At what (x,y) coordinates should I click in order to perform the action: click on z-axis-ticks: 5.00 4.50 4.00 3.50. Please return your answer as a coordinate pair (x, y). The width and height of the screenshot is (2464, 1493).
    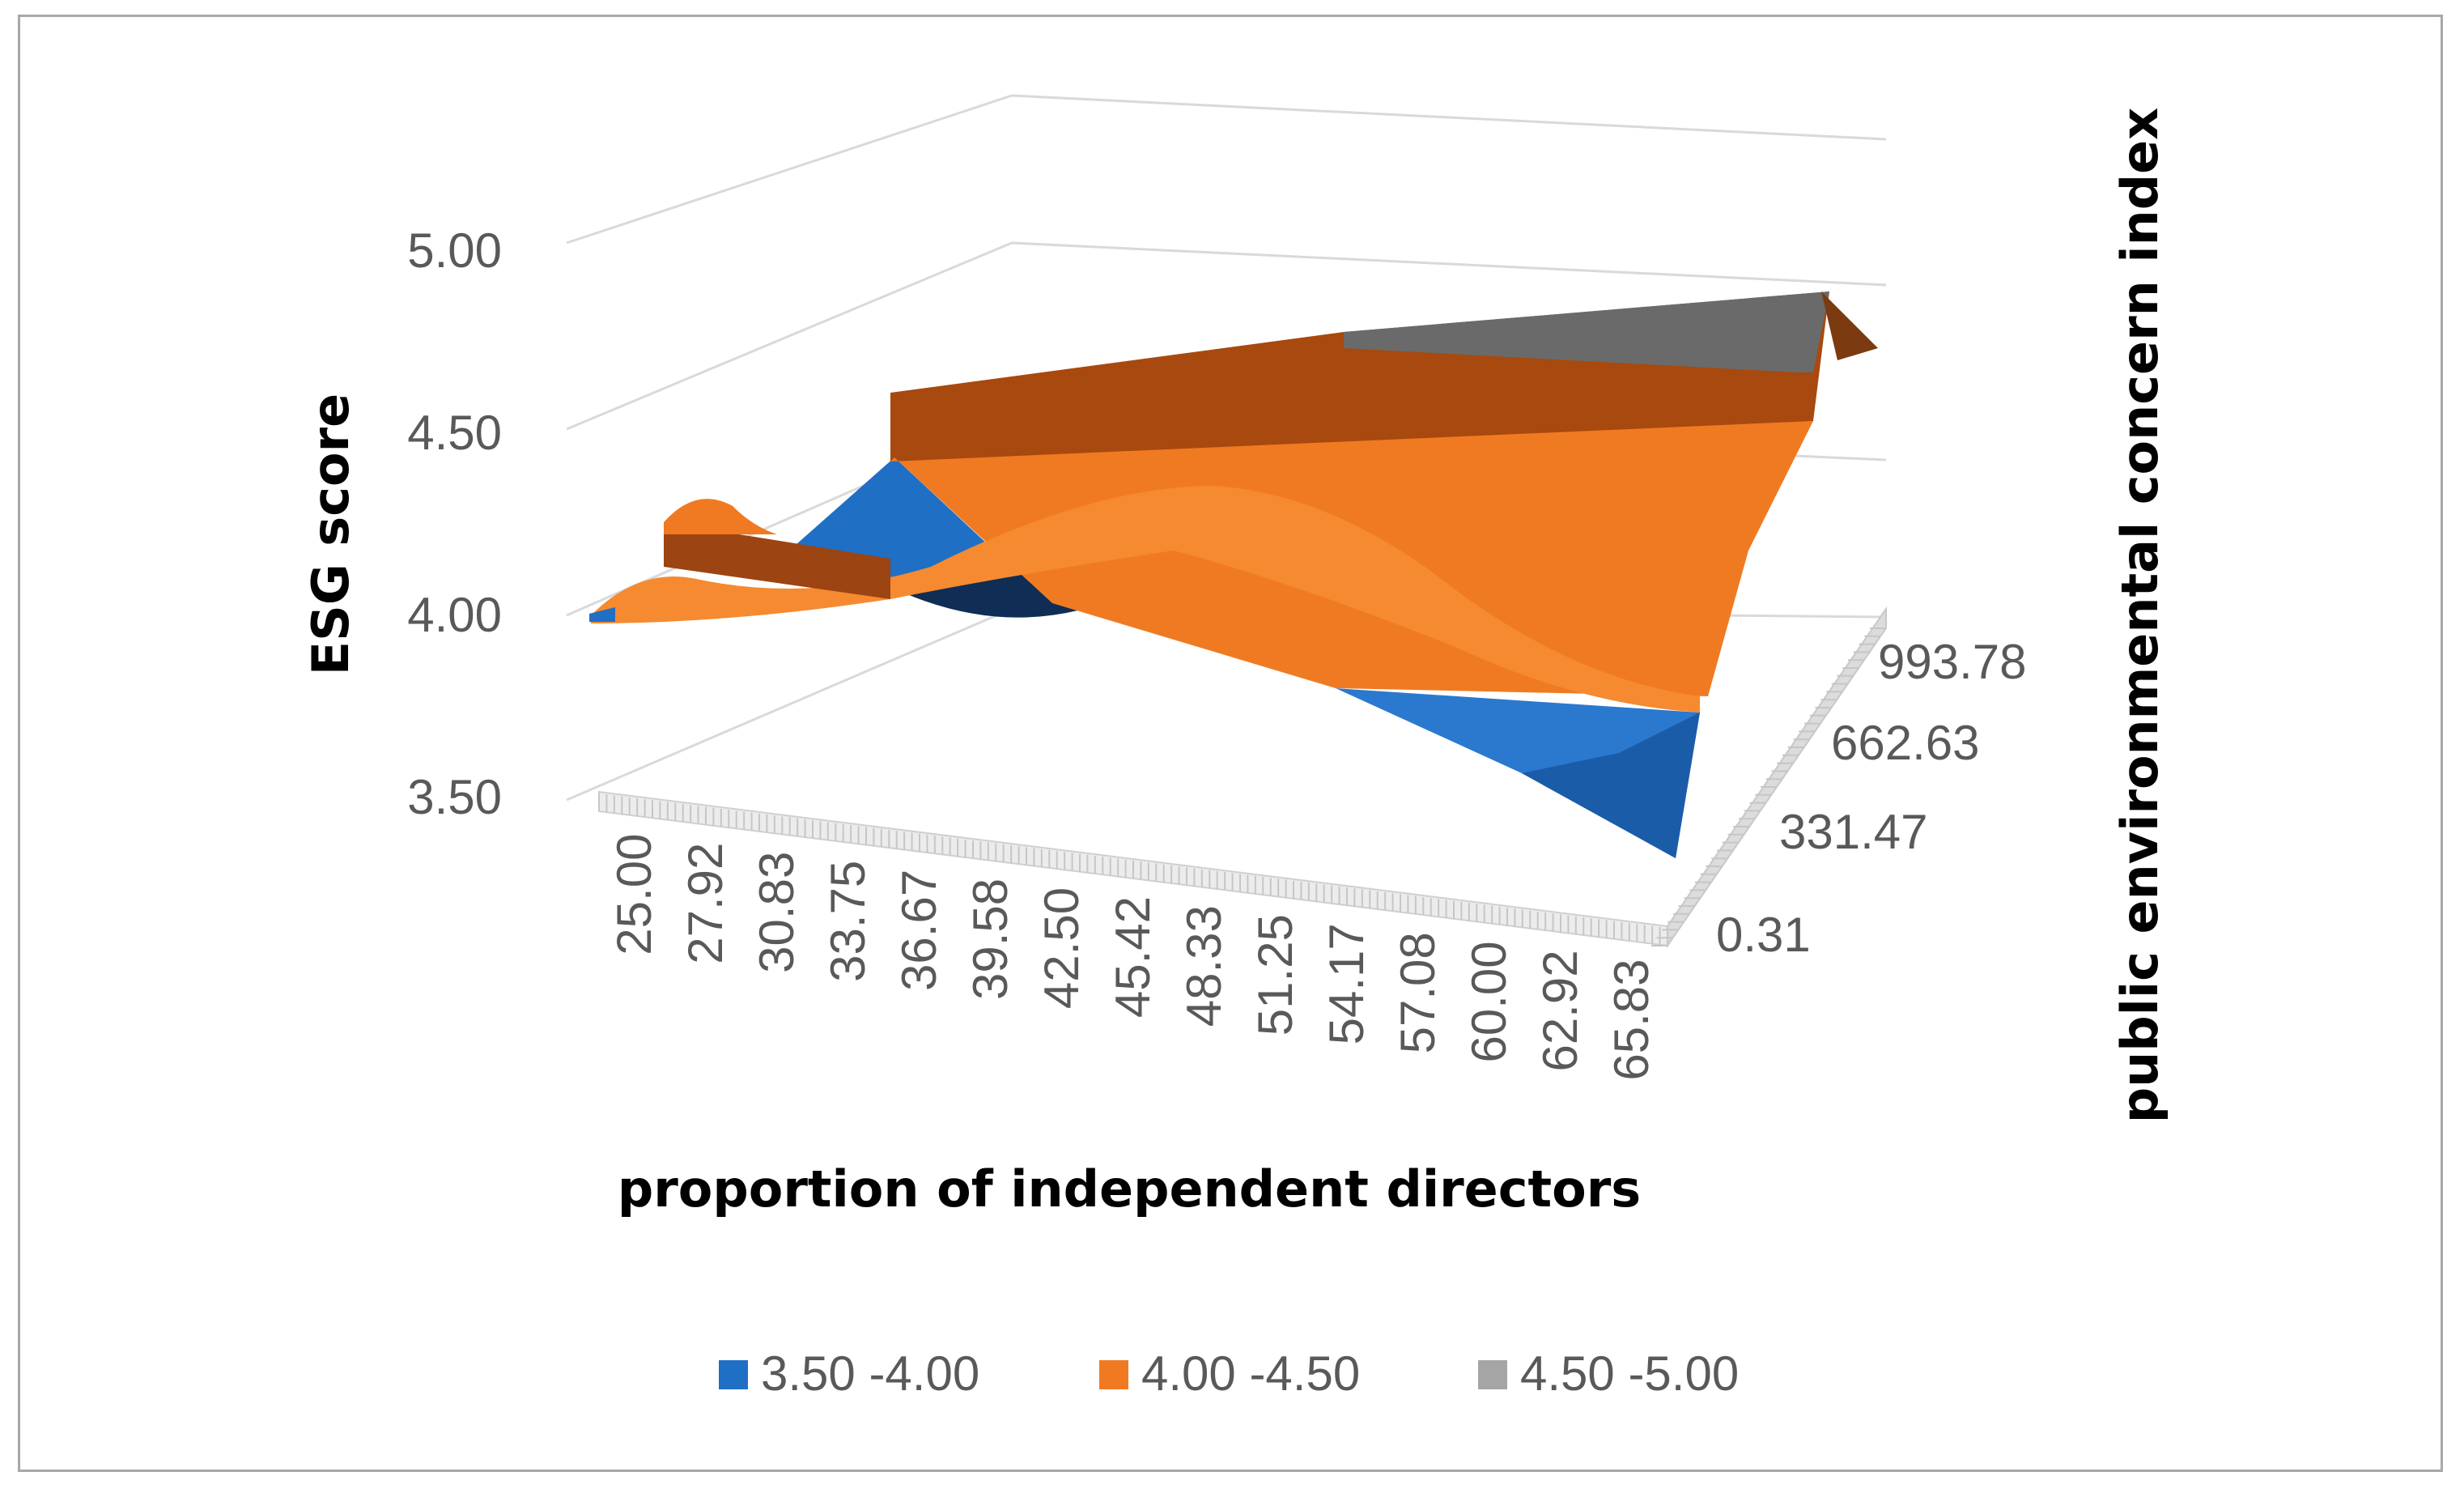
    Looking at the image, I should click on (455, 523).